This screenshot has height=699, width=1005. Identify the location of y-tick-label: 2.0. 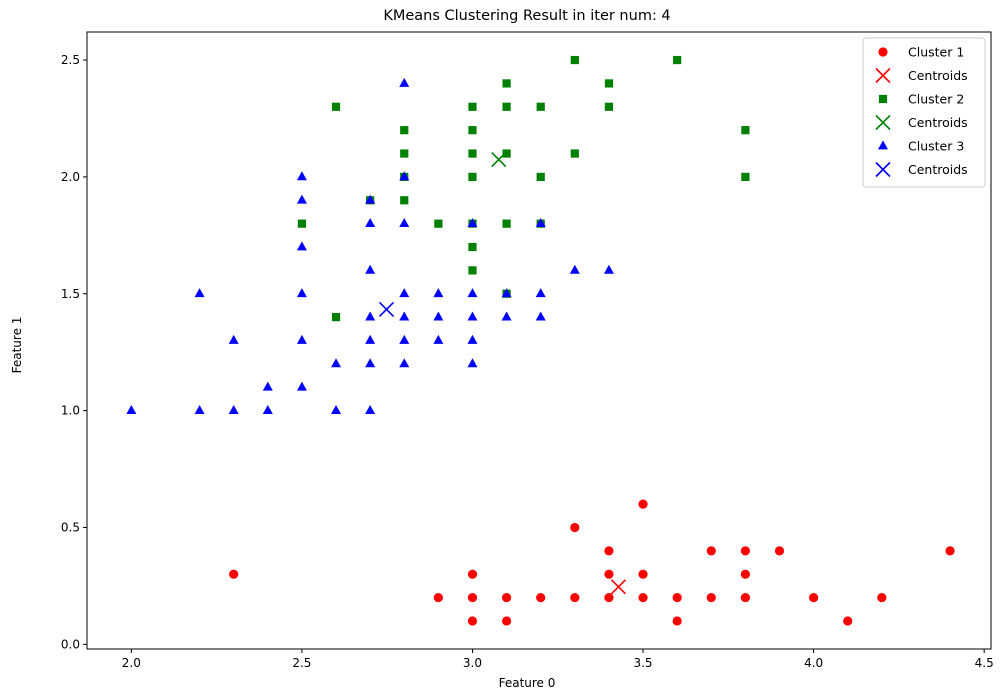
(70, 177).